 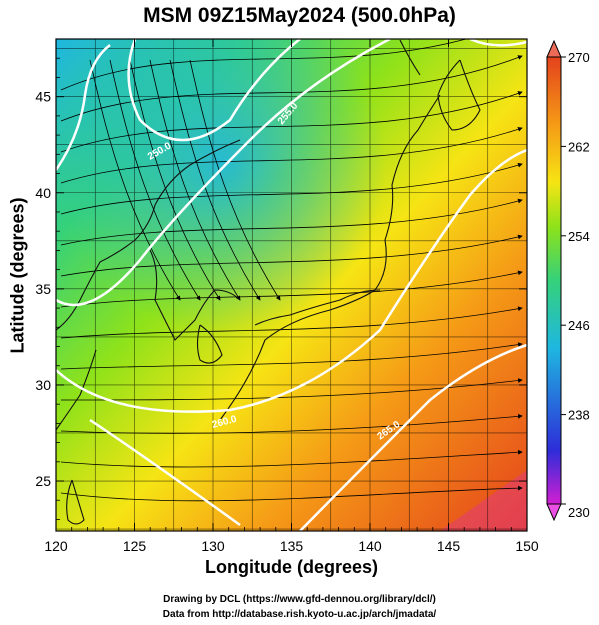 What do you see at coordinates (43, 385) in the screenshot?
I see `y-tick-label: 30` at bounding box center [43, 385].